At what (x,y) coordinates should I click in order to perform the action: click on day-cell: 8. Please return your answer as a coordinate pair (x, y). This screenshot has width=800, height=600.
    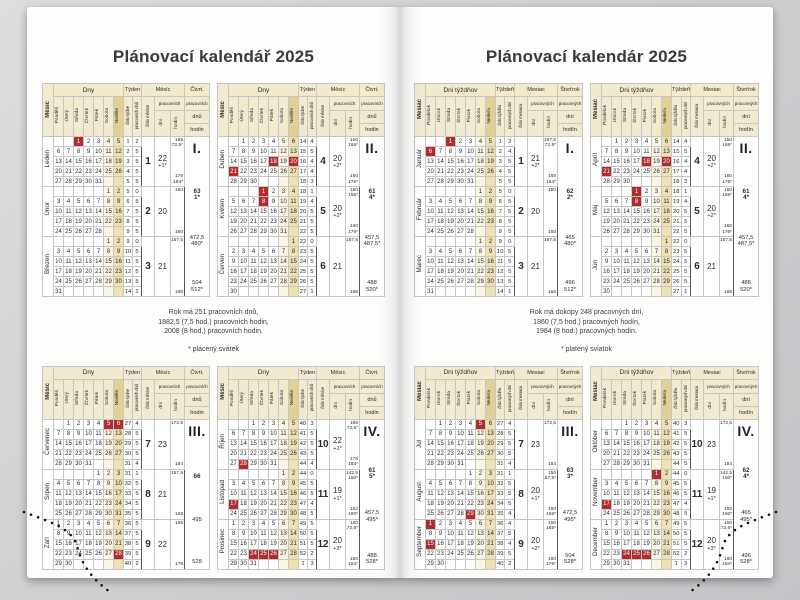
    Looking at the image, I should click on (98, 484).